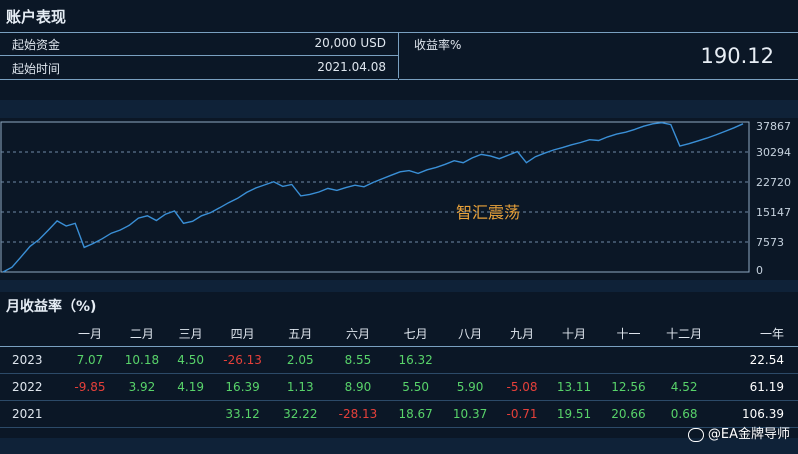  I want to click on monthly-return-title: 月收益率（%), so click(51, 307).